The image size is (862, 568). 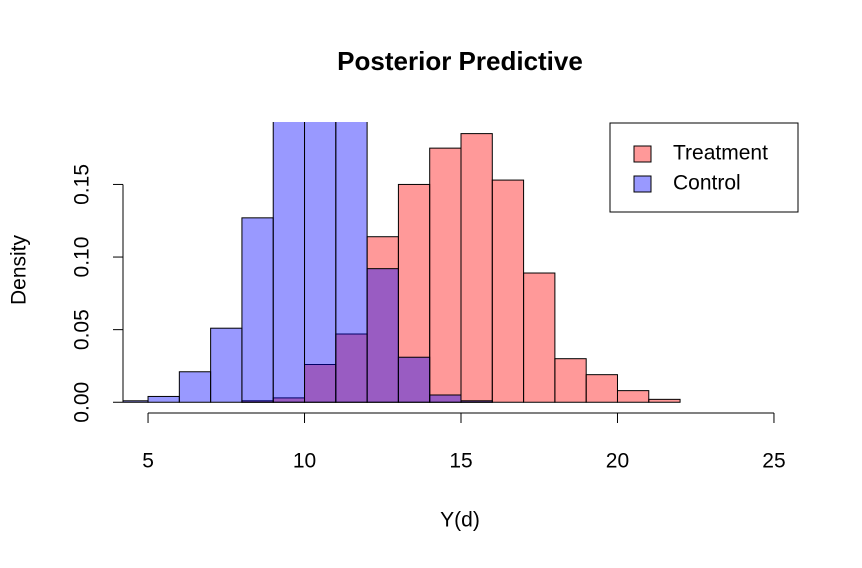 What do you see at coordinates (460, 61) in the screenshot?
I see `chart-title: Posterior Predictive` at bounding box center [460, 61].